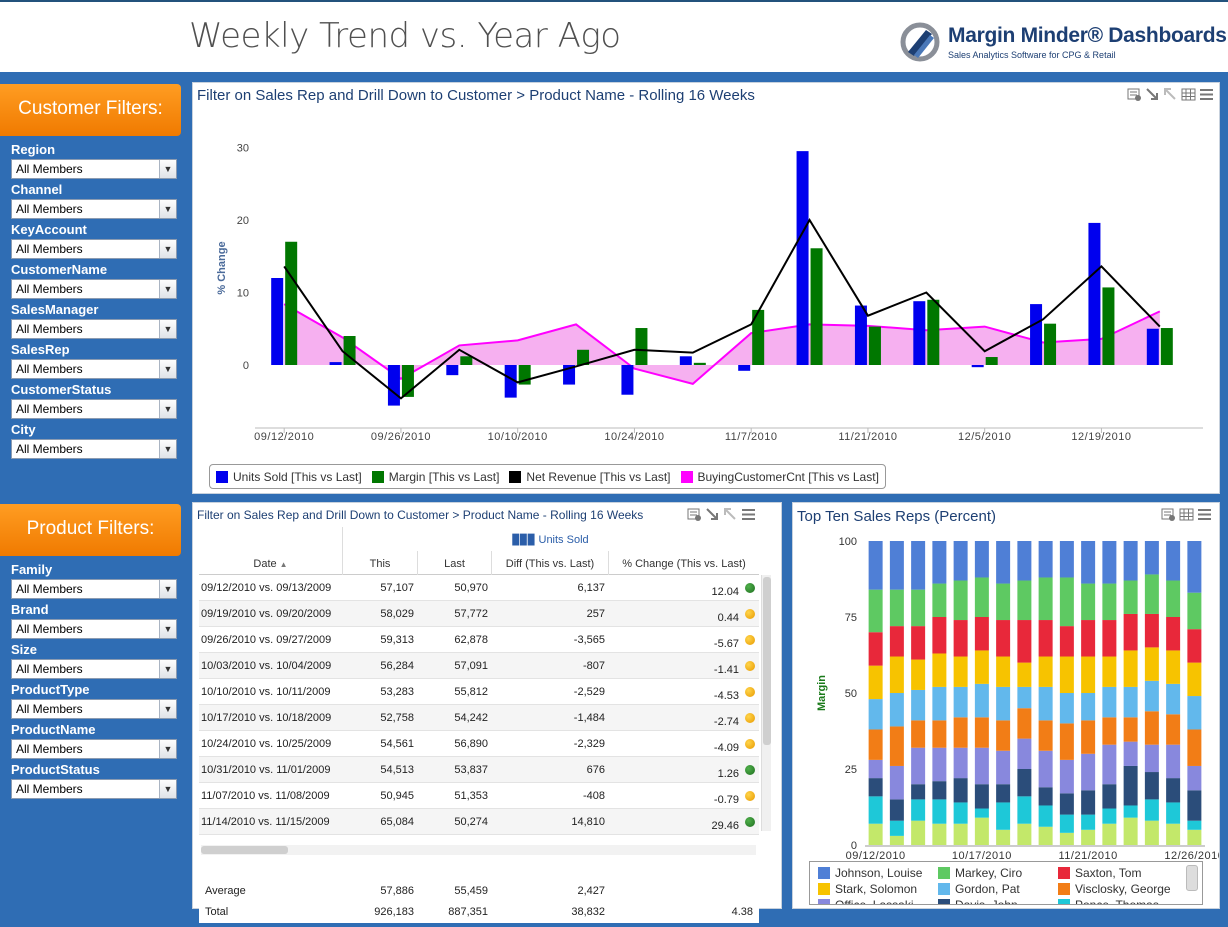 This screenshot has height=927, width=1228. Describe the element at coordinates (550, 539) in the screenshot. I see `units-group-header: ▉▉▉ Units Sold` at that location.